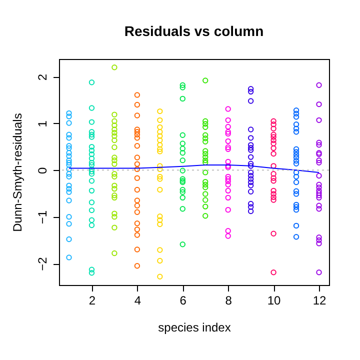 This screenshot has height=360, width=360. What do you see at coordinates (43, 77) in the screenshot?
I see `y-tick-label: 2` at bounding box center [43, 77].